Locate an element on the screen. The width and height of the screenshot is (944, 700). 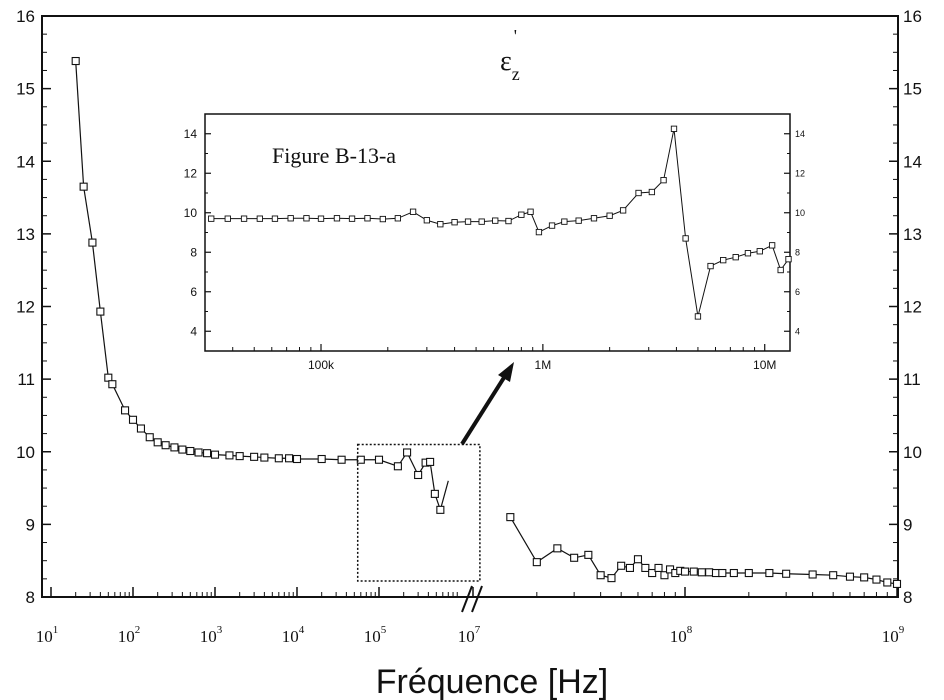
y-tick-label: 12 is located at coordinates (25, 307).